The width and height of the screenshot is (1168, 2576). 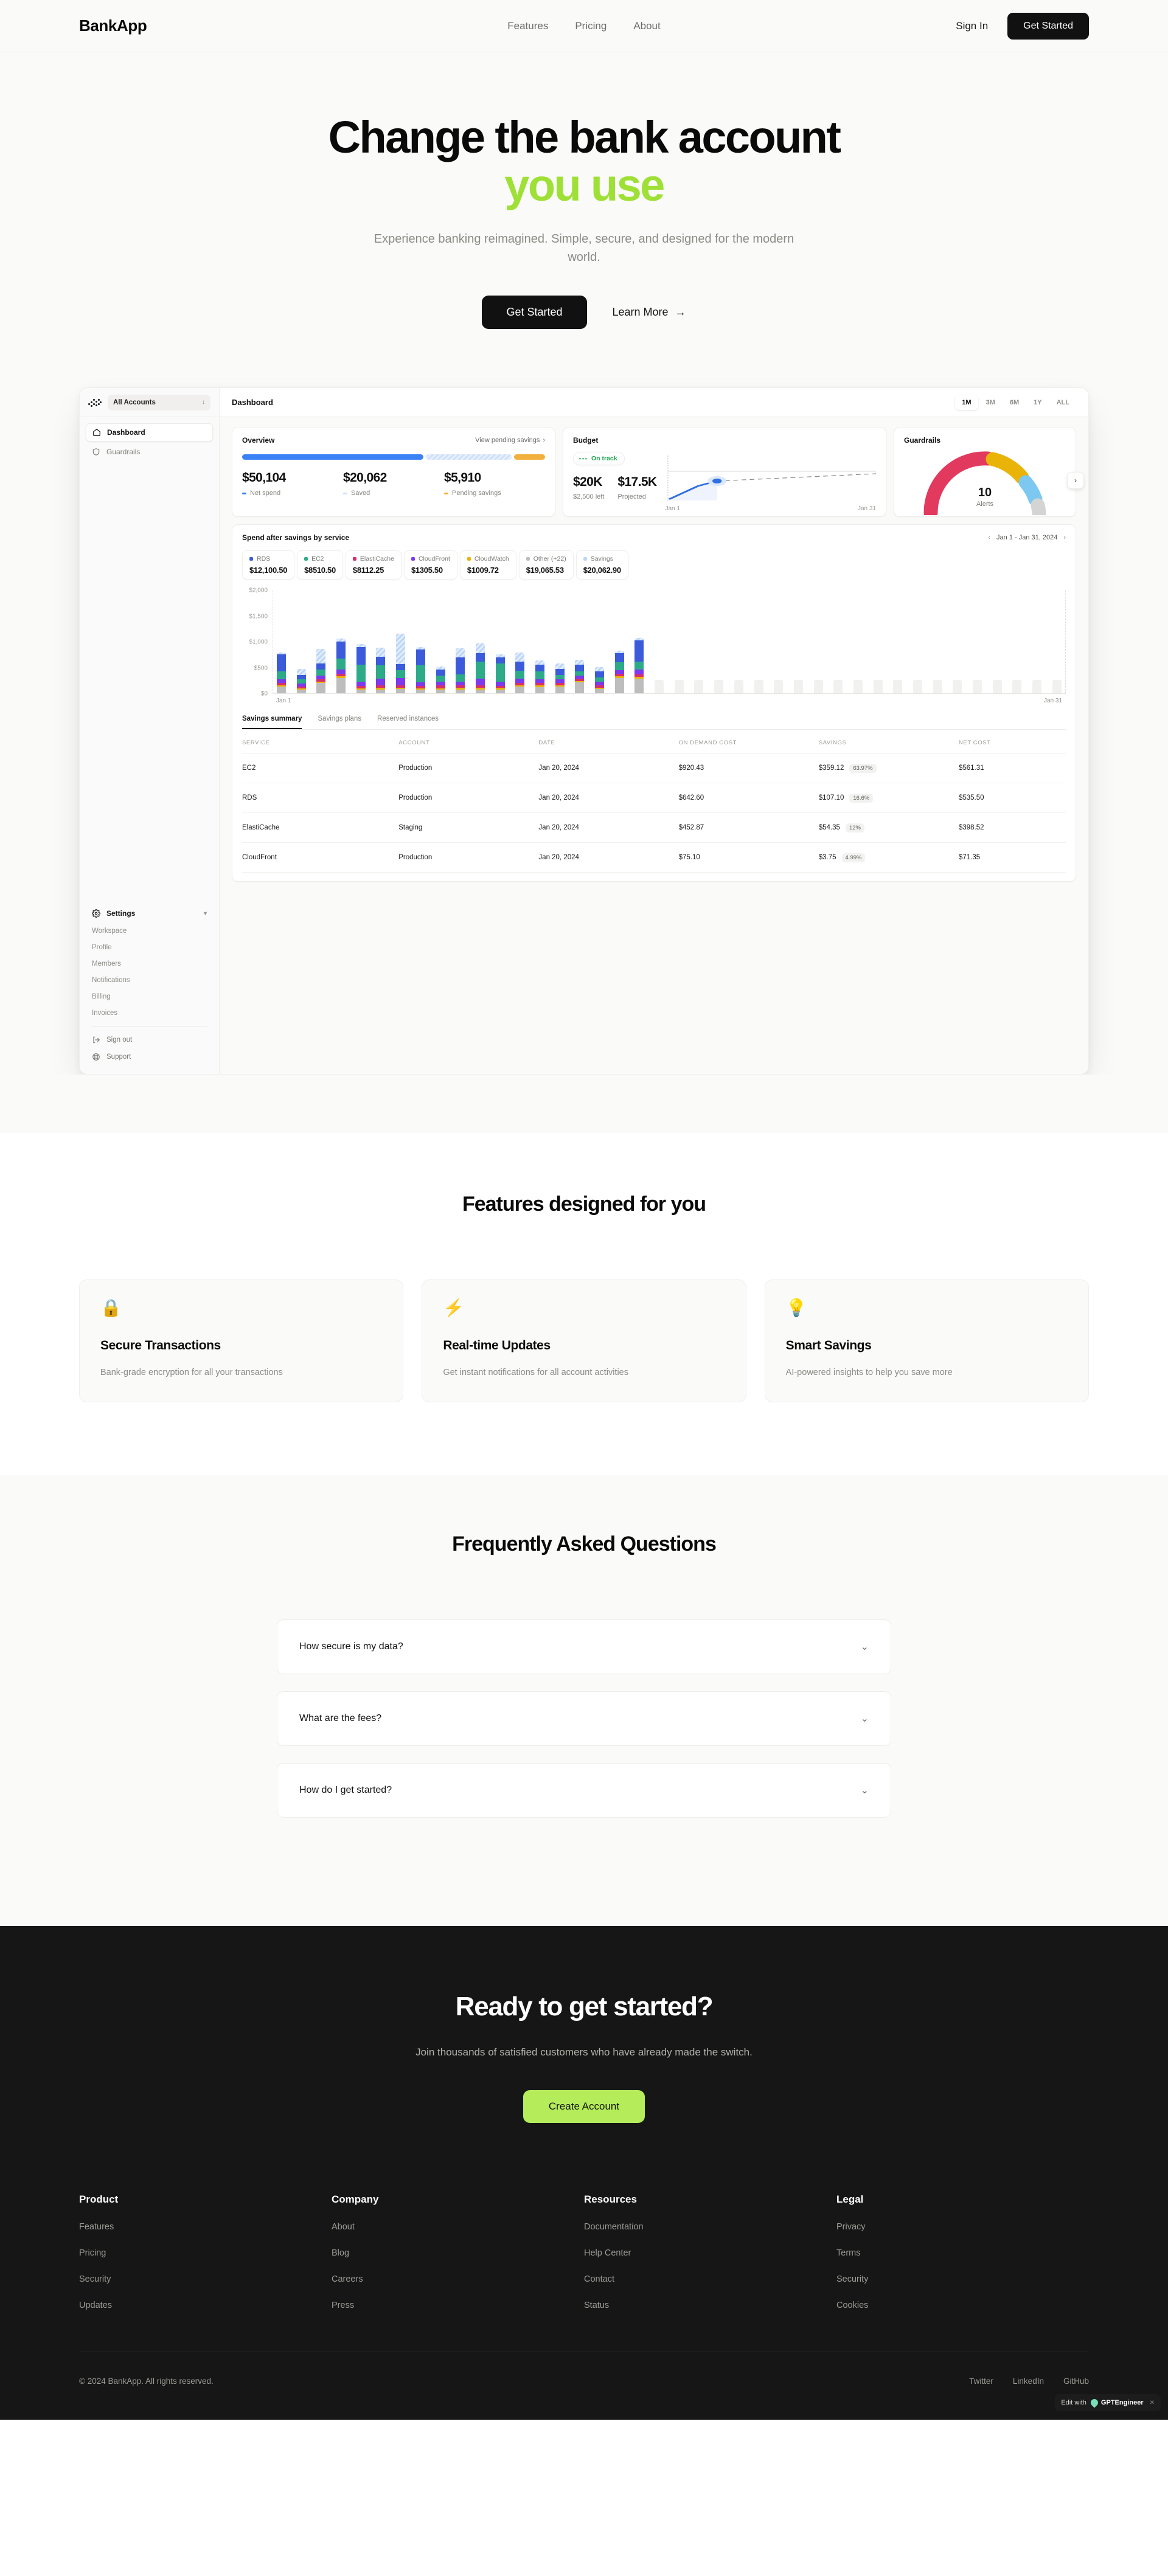 I want to click on footer-link: Contact, so click(x=599, y=2279).